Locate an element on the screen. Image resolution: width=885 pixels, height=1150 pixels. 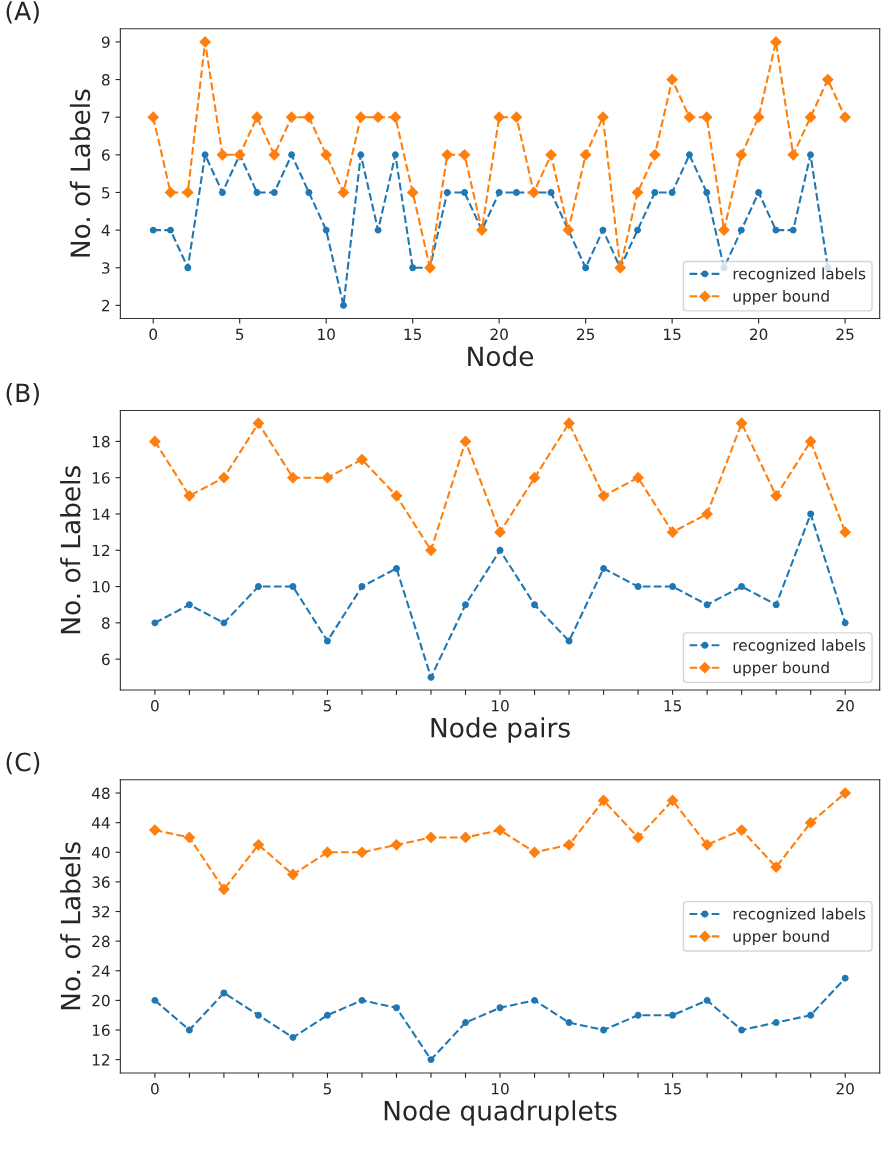
y-tick-label: 44 is located at coordinates (100, 823).